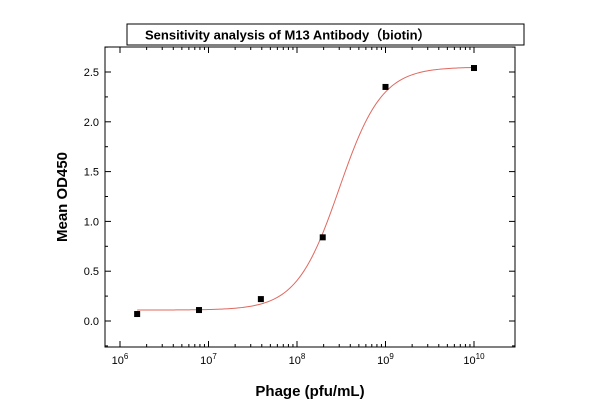  I want to click on x-tick-label: 10⁸, so click(297, 359).